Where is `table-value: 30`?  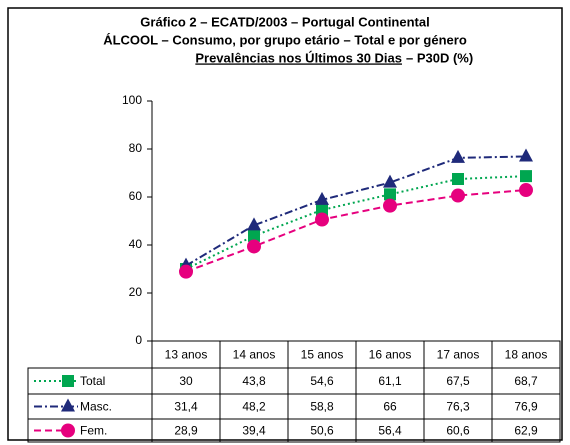
table-value: 30 is located at coordinates (186, 381).